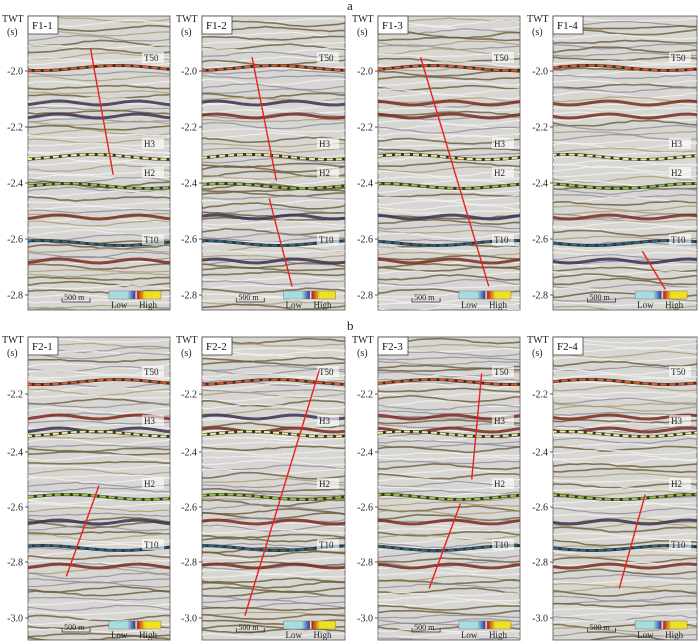  I want to click on panel-label: F2-2, so click(216, 347).